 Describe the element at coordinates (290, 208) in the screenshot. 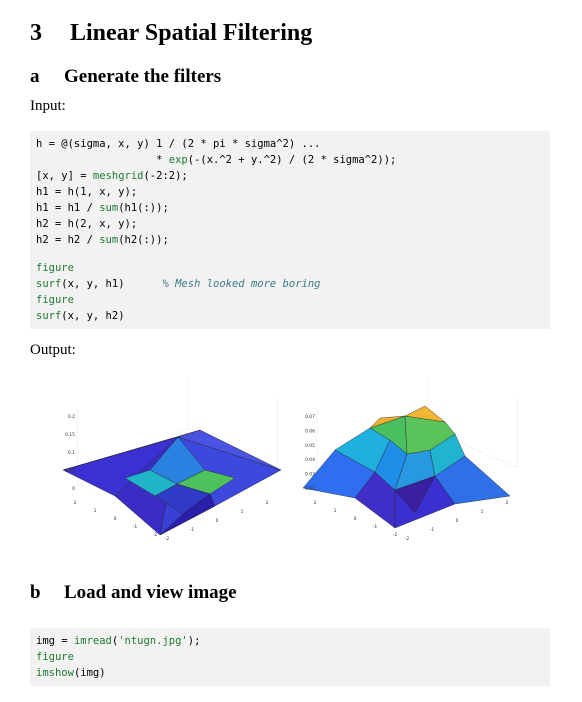

I see `code-line: h1 = h1 / sum(h1(:));` at that location.